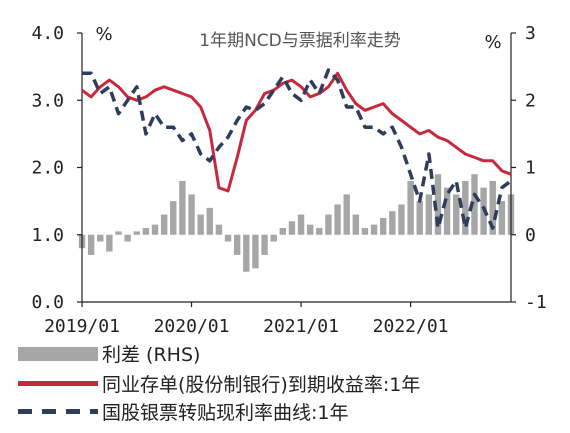 Image resolution: width=570 pixels, height=433 pixels. What do you see at coordinates (246, 319) in the screenshot?
I see `x-axis-ticks: 2019/01 2020/01 2021/01 2022/01` at bounding box center [246, 319].